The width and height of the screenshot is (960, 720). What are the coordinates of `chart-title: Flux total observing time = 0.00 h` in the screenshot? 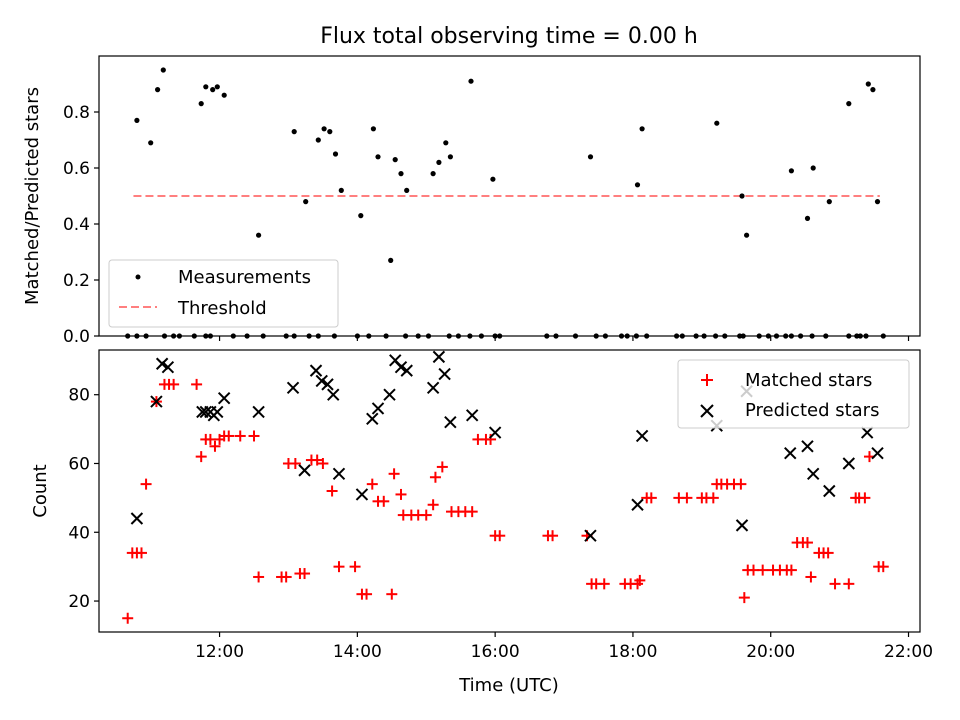 It's located at (509, 36).